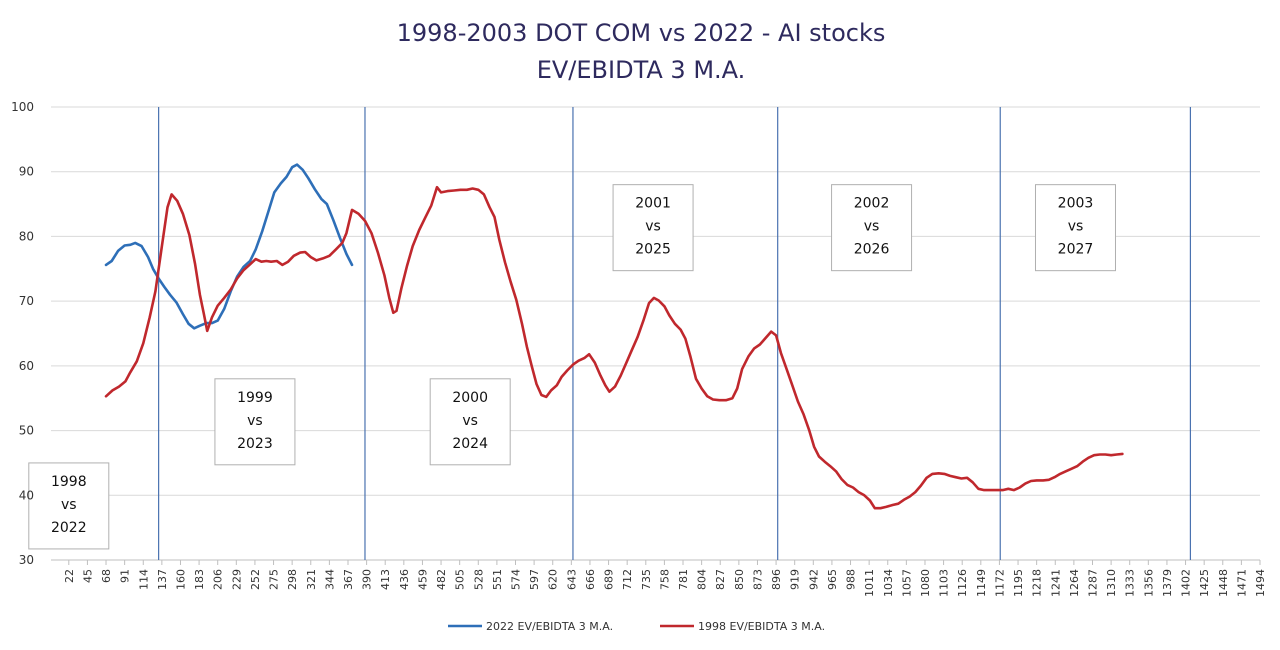  Describe the element at coordinates (404, 579) in the screenshot. I see `x-tick-label: 436` at that location.